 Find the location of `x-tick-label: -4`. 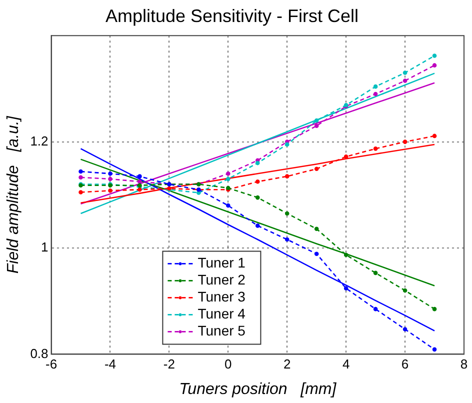

x-tick-label: -4 is located at coordinates (110, 364).